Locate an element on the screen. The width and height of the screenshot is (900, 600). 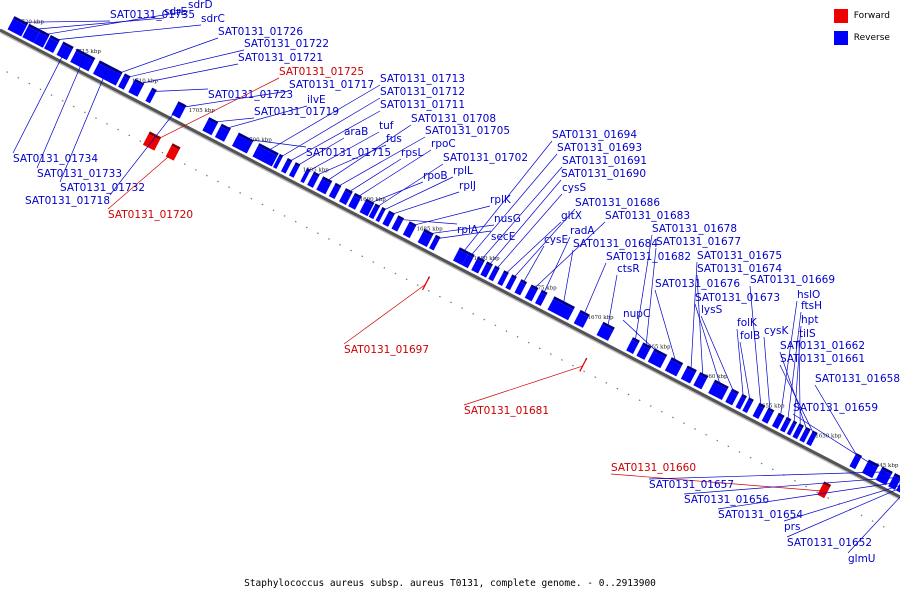
gene-label: hpt is located at coordinates (809, 320).